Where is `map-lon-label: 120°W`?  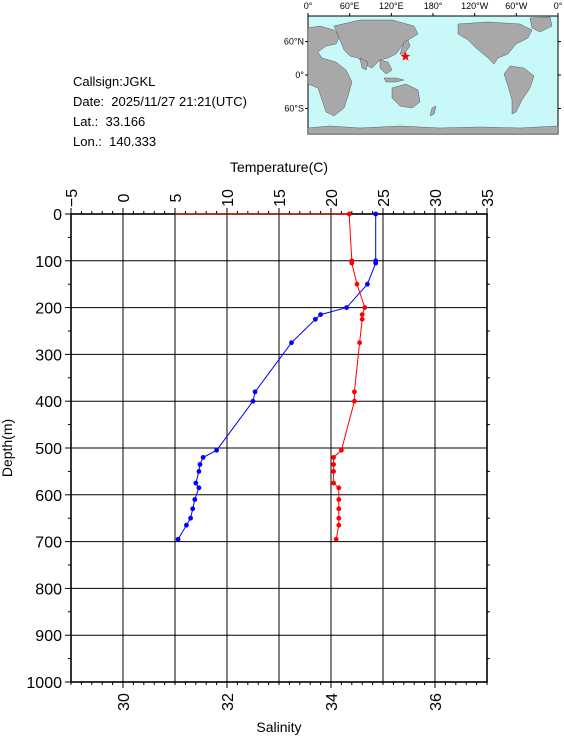
map-lon-label: 120°W is located at coordinates (475, 6).